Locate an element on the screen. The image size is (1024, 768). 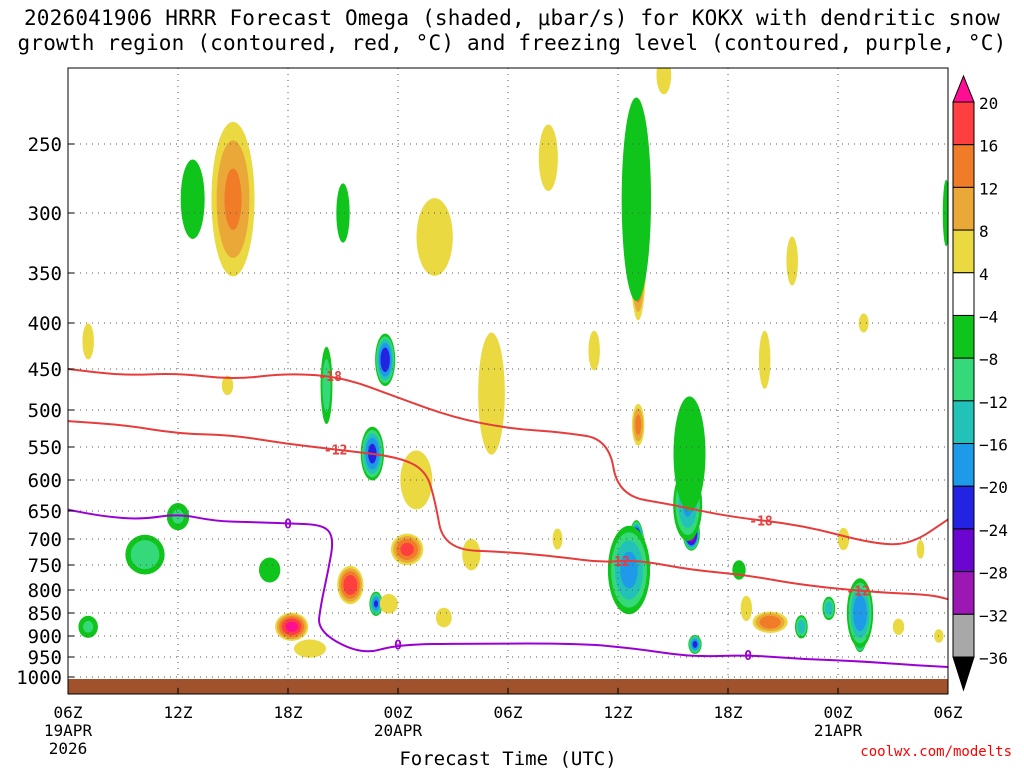
contour-label--18-1: -18 is located at coordinates (761, 521).